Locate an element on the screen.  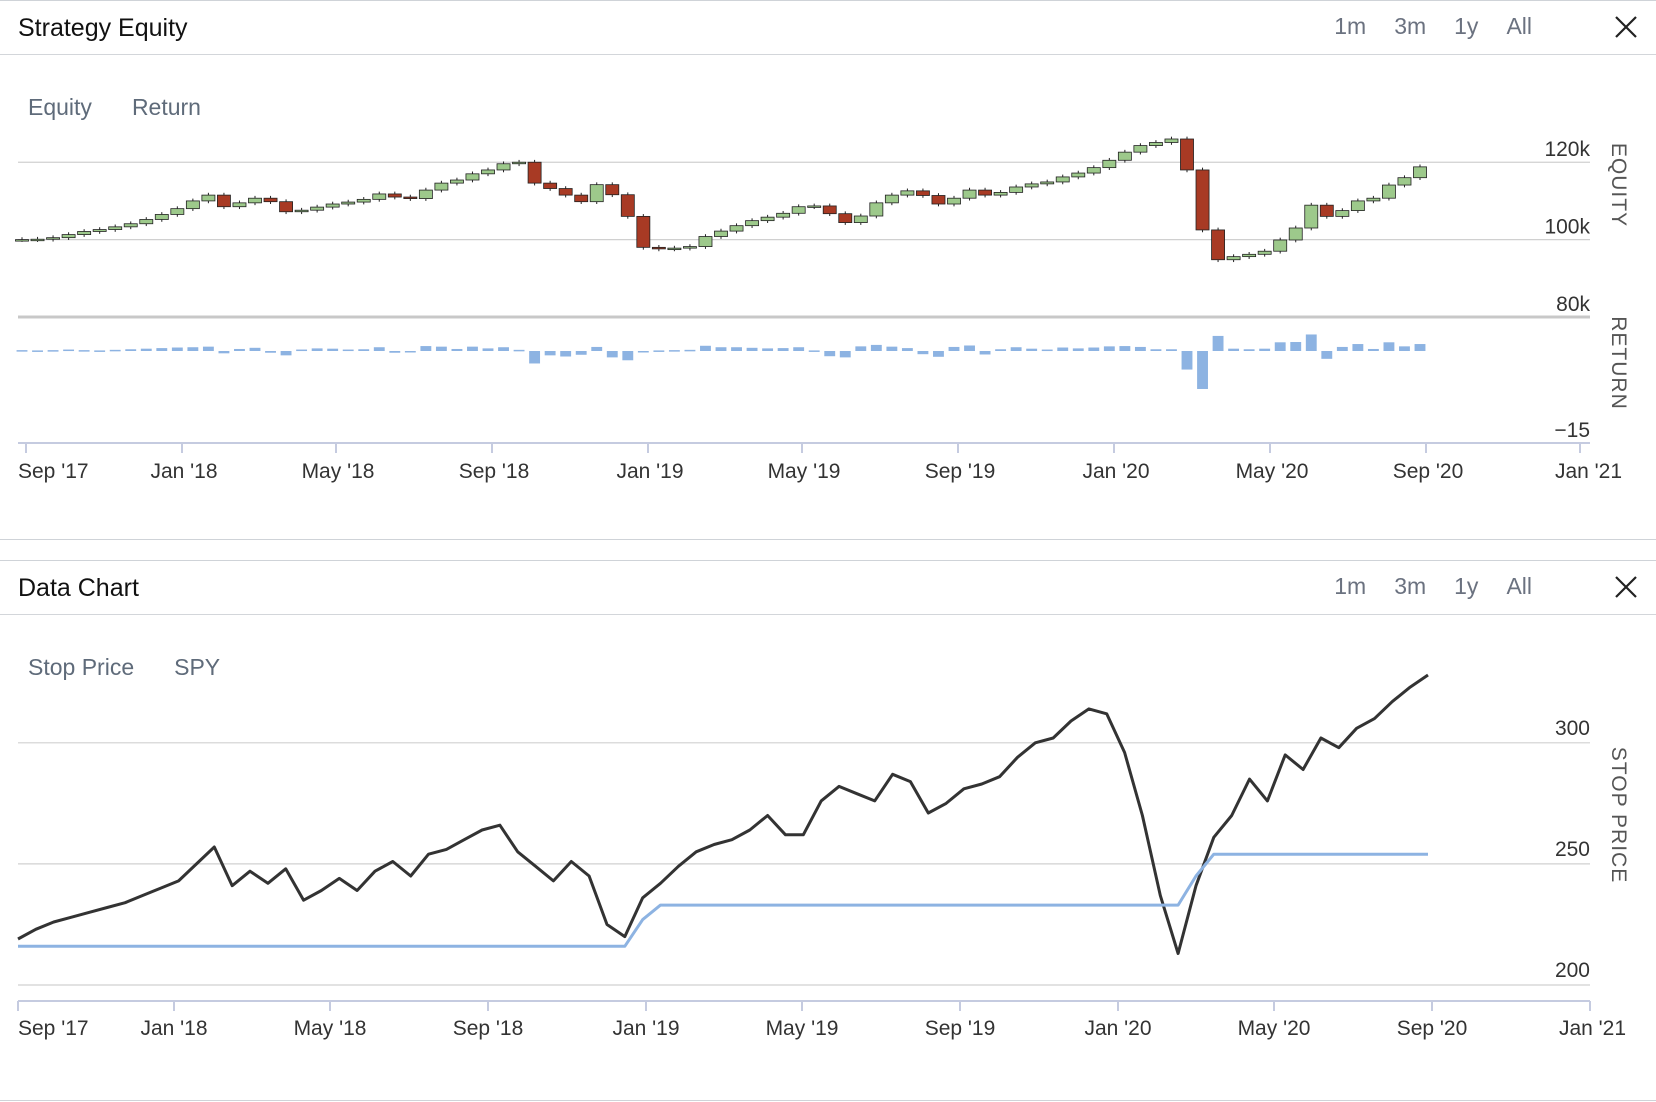
y-tick-label: 250 is located at coordinates (1572, 849).